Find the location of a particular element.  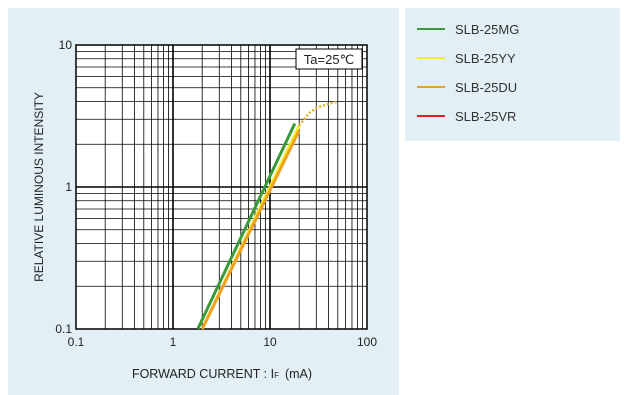

legend-label: SLB-25YY is located at coordinates (485, 58).